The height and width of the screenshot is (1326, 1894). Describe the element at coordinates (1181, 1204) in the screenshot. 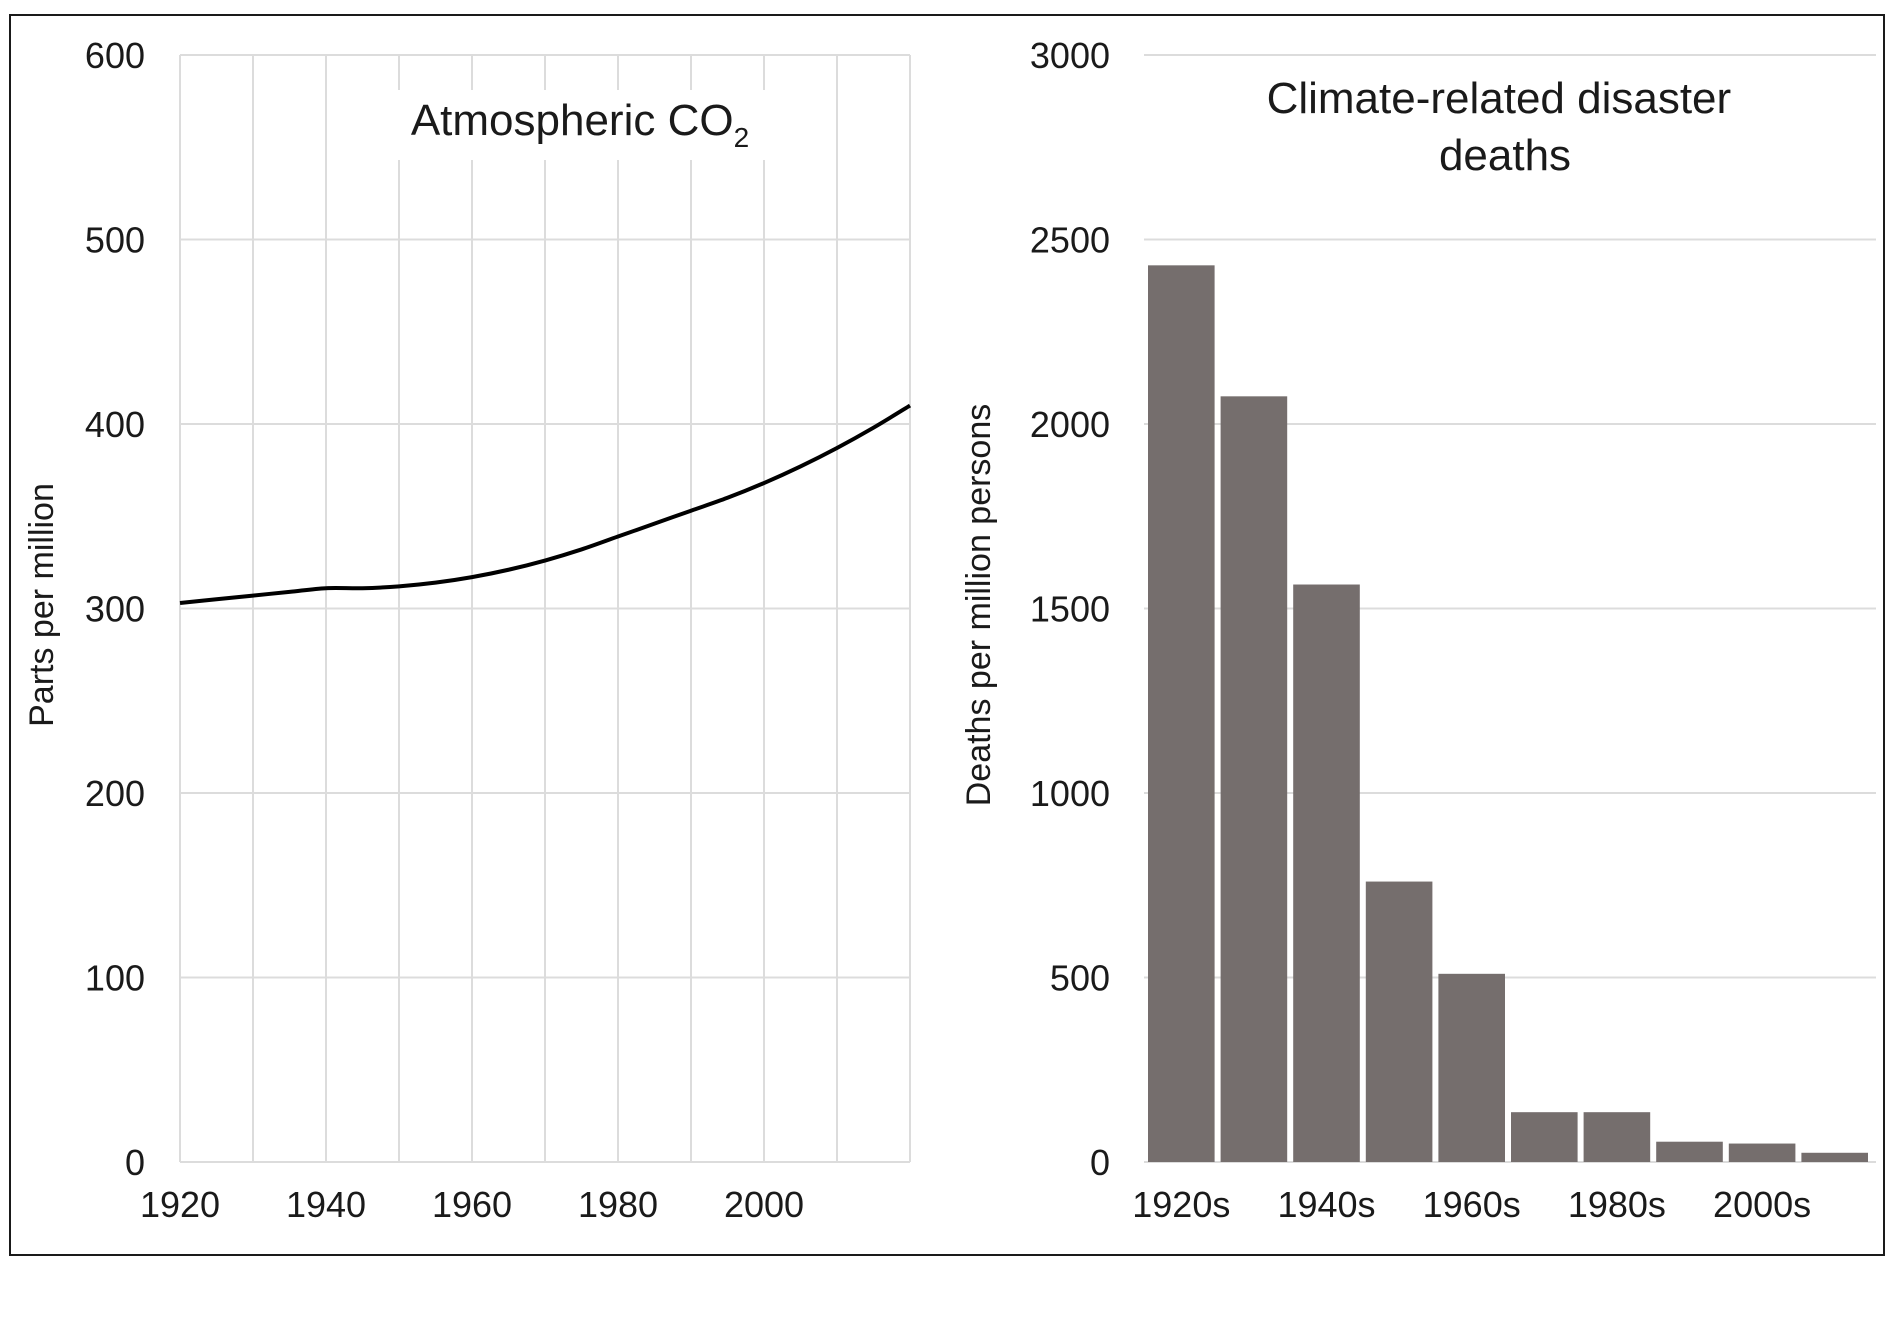

I see `deaths-x-tick-label: 1920s` at that location.